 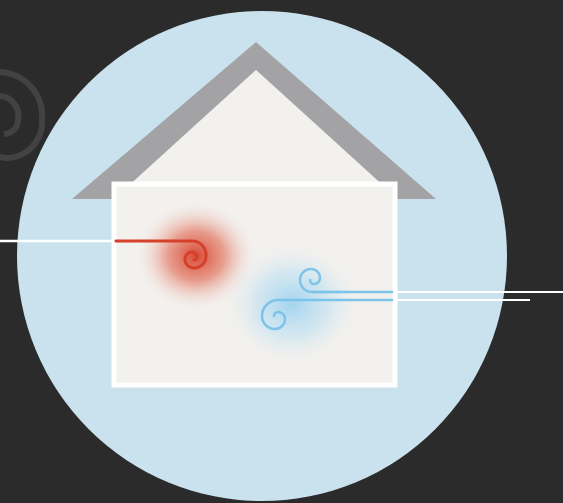 What do you see at coordinates (161, 254) in the screenshot?
I see `heat-swirl-icon` at bounding box center [161, 254].